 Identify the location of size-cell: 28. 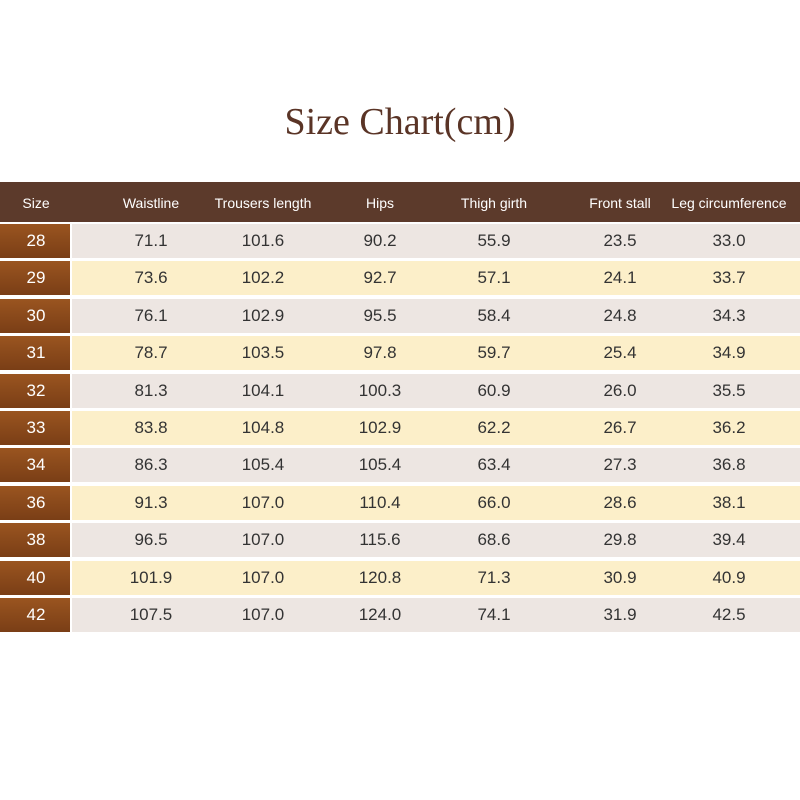
(36, 240).